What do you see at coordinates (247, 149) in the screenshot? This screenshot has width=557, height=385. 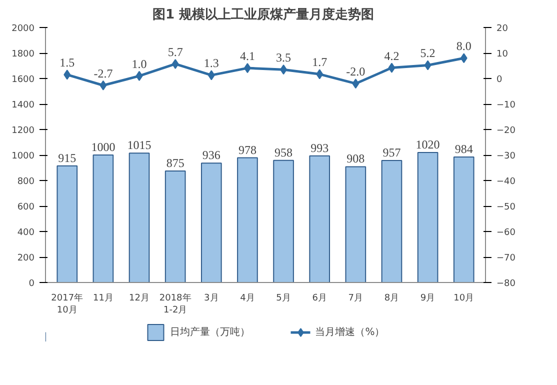 I see `data-label: 978` at bounding box center [247, 149].